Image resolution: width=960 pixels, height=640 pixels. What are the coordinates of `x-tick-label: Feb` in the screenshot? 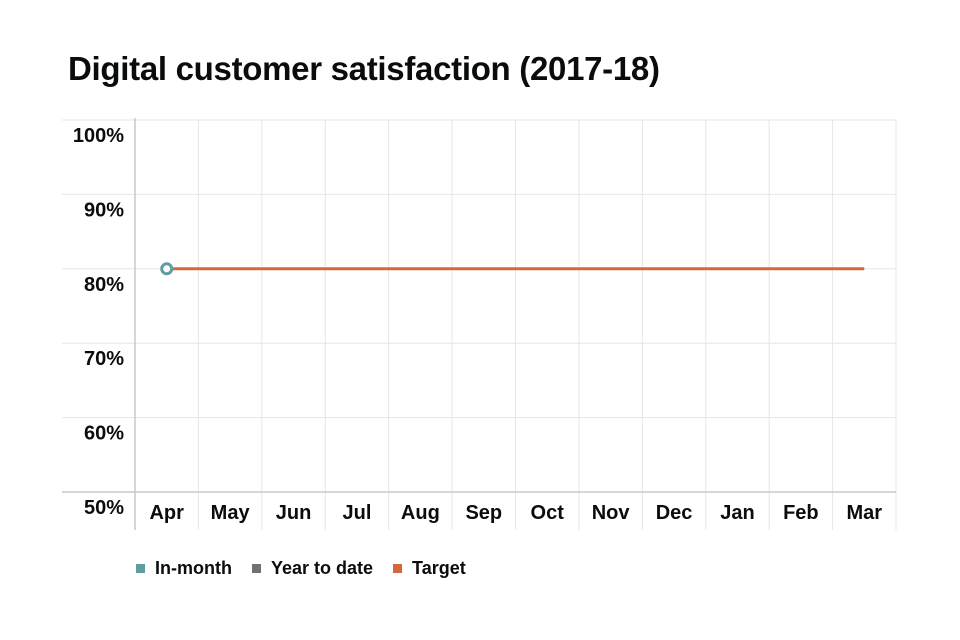 It's located at (801, 513).